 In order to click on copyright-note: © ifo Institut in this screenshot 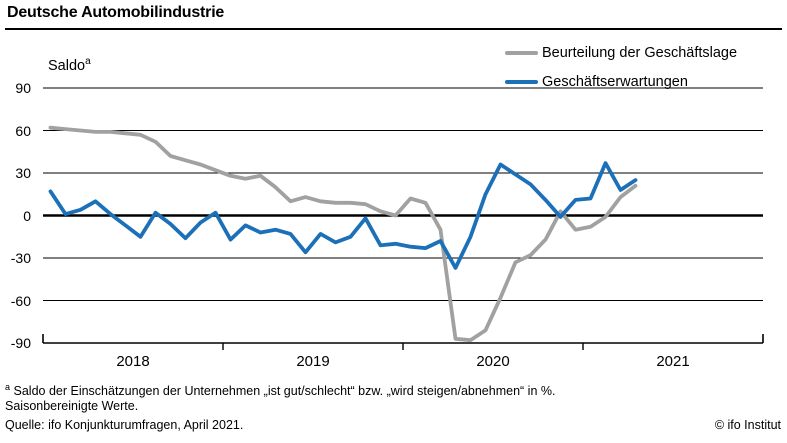, I will do `click(747, 425)`.